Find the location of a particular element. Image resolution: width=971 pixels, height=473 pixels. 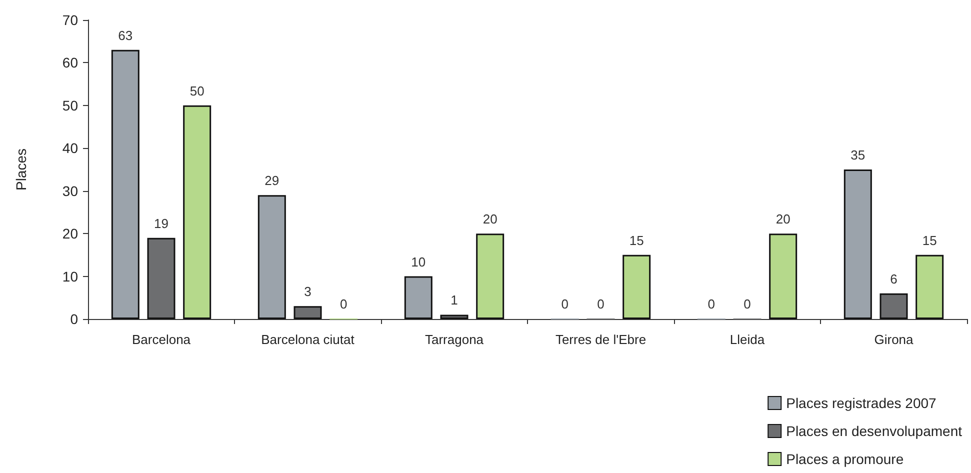

data-label: 50 is located at coordinates (197, 90).